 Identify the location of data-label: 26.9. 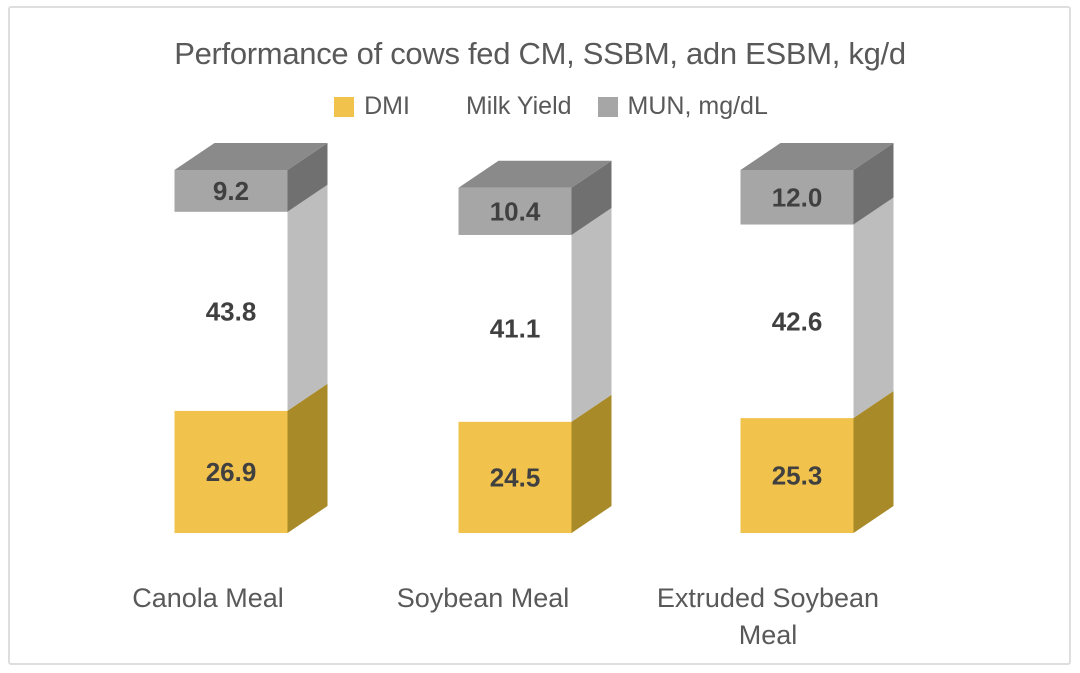
(231, 472).